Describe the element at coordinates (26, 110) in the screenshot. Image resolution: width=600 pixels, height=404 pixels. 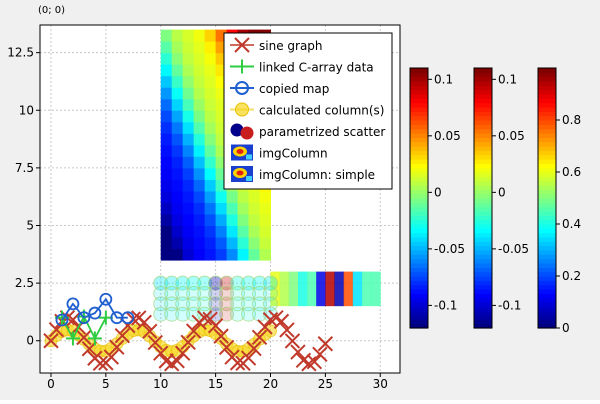
I see `y-tick-label: 10` at that location.